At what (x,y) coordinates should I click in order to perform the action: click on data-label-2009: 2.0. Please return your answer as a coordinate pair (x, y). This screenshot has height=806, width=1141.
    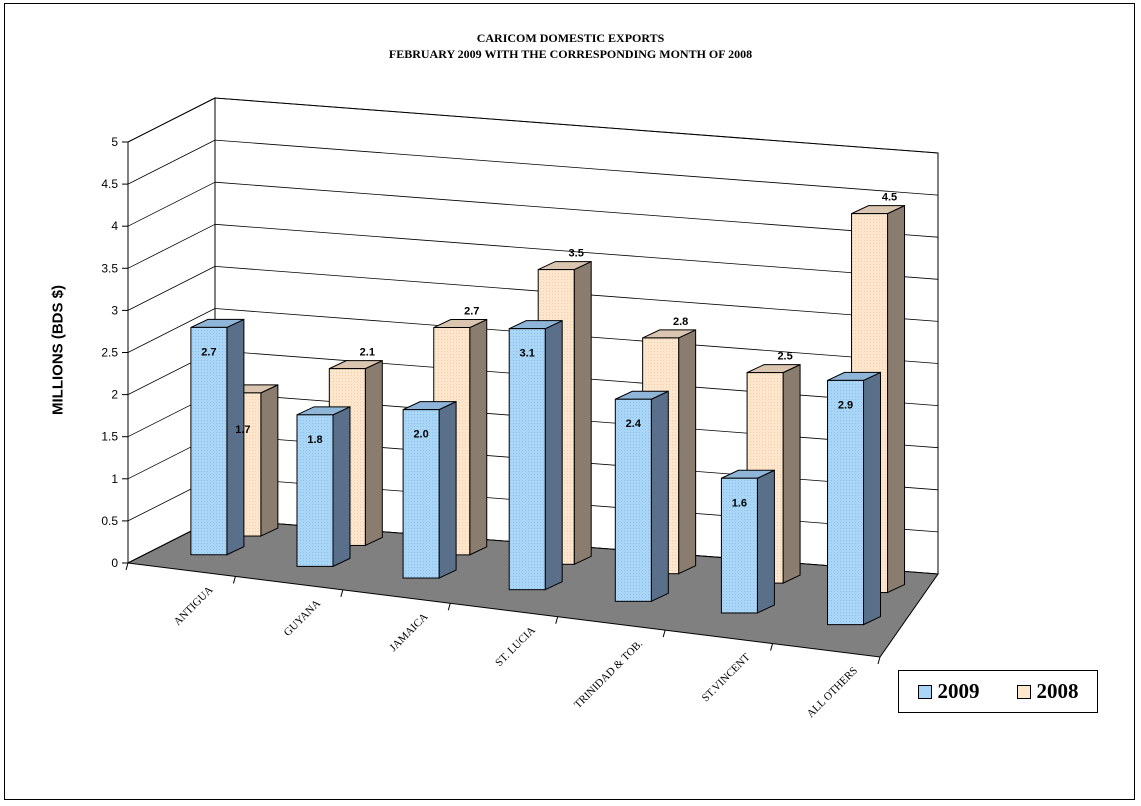
    Looking at the image, I should click on (420, 435).